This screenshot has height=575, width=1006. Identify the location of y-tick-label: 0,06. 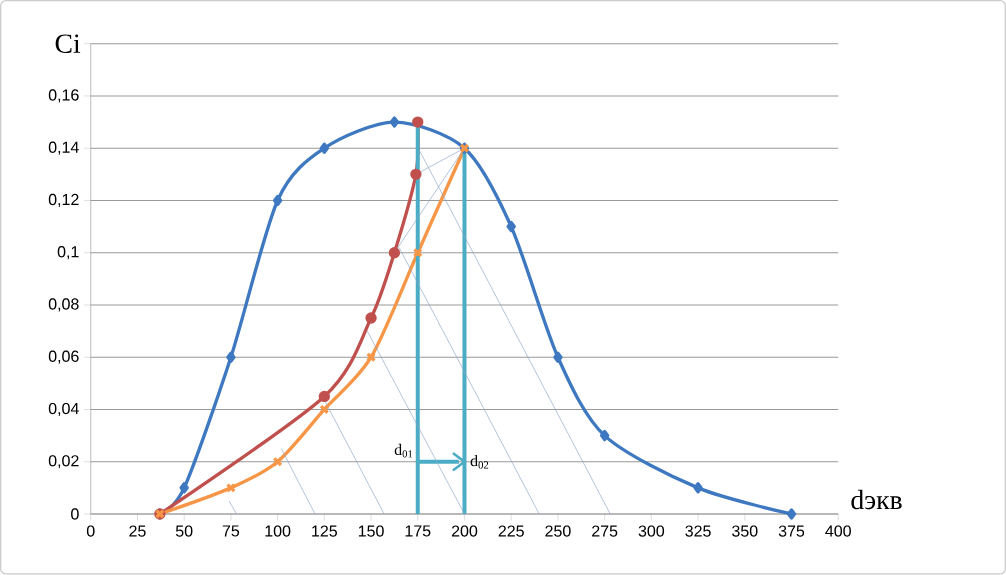
(63, 357).